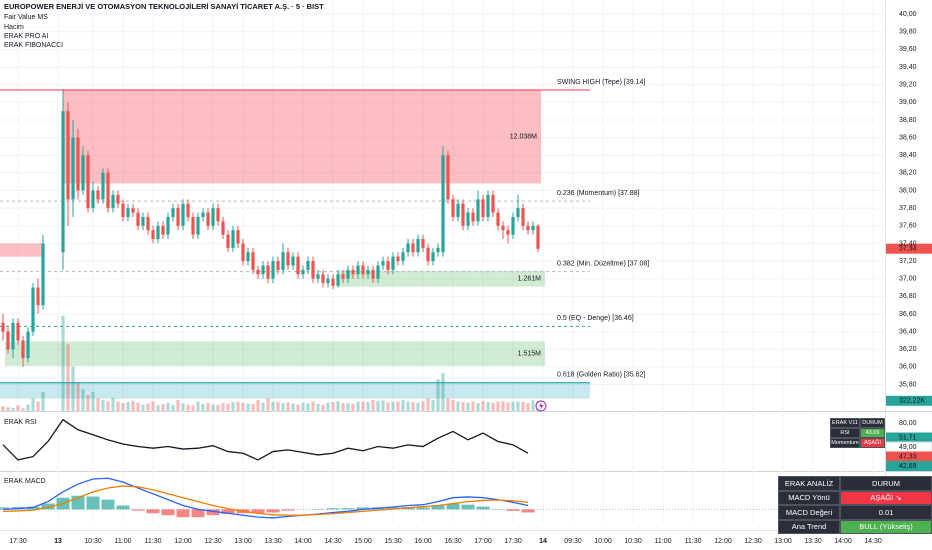 The height and width of the screenshot is (550, 932). Describe the element at coordinates (886, 483) in the screenshot. I see `table-header: DURUM` at that location.